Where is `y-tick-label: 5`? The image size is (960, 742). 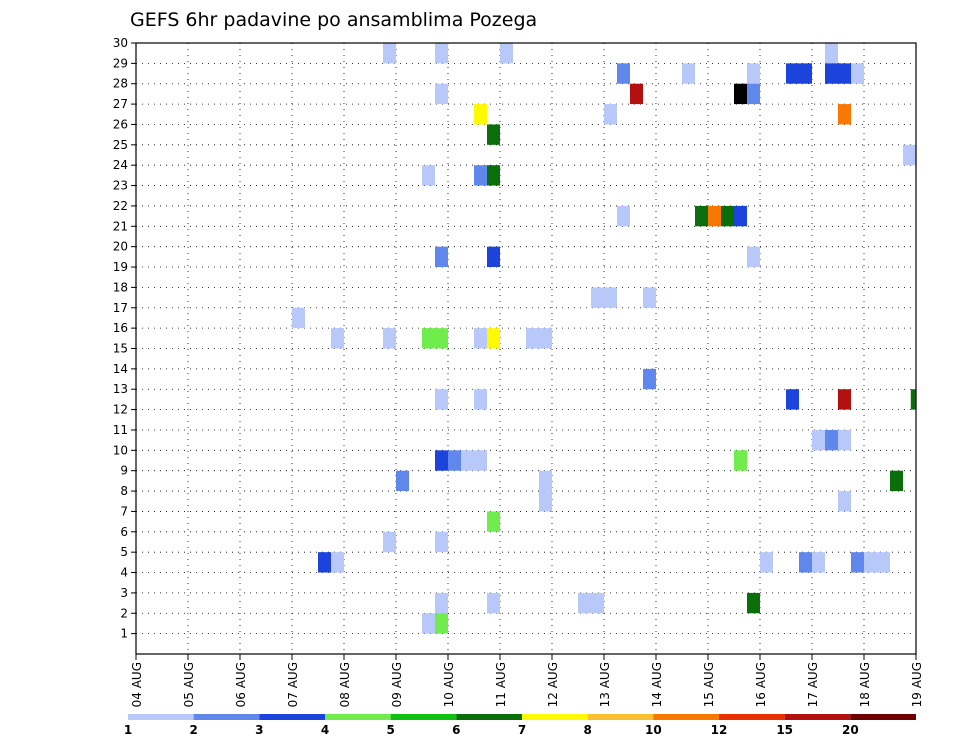 y-tick-label: 5 is located at coordinates (124, 552).